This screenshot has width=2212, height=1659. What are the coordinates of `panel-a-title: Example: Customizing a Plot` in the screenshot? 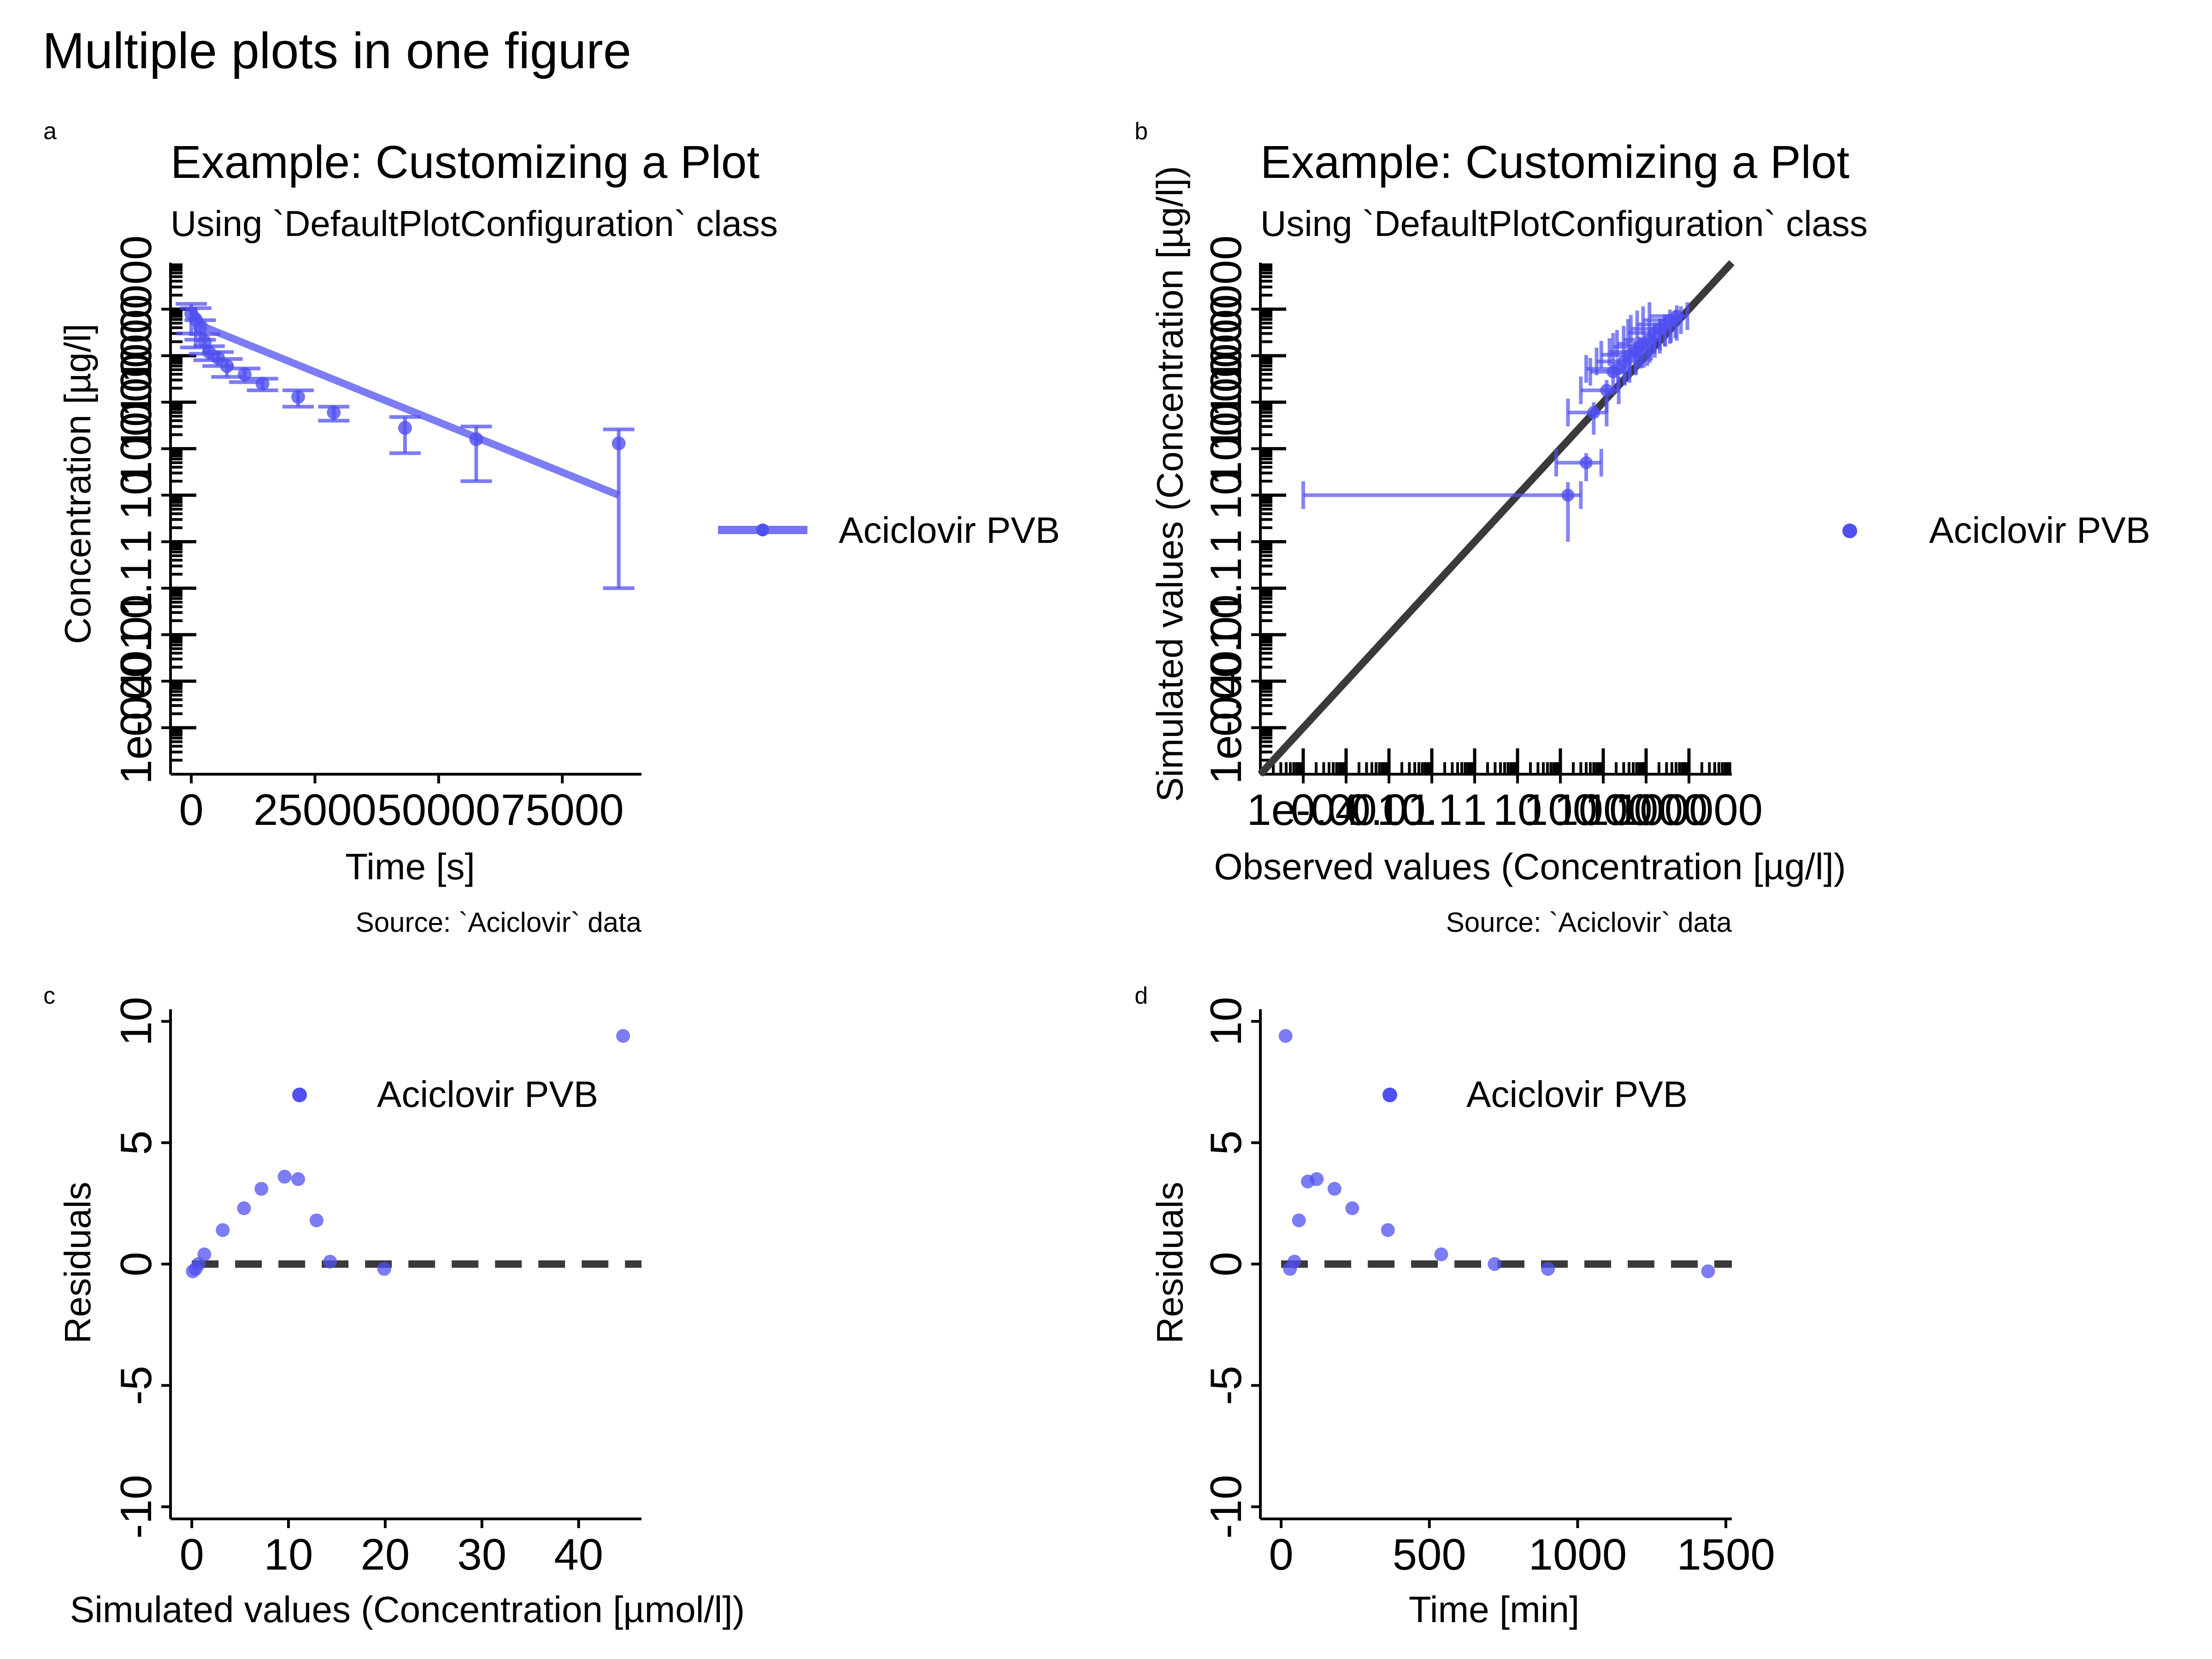 It's located at (465, 162).